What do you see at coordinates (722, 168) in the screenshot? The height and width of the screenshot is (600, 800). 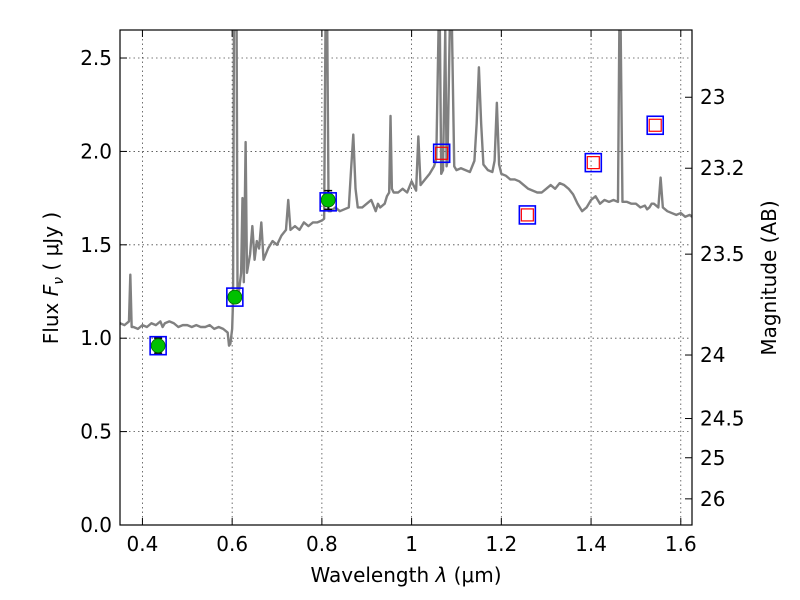 I see `y2-tick-label: 23.2` at bounding box center [722, 168].